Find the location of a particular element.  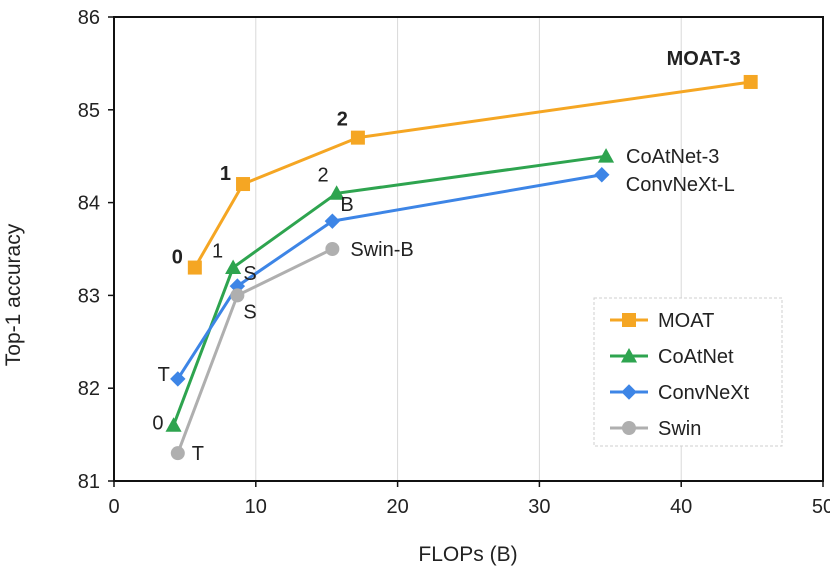

legend-item-swin: Swin is located at coordinates (655, 429).